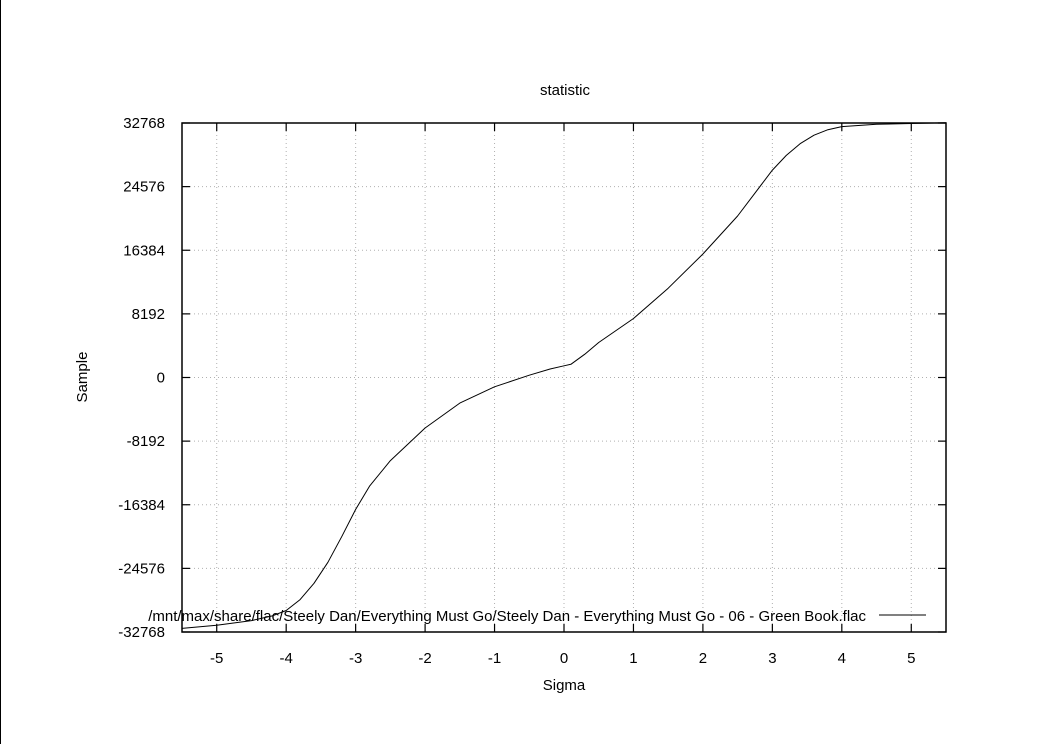  I want to click on x-tick-label: -2, so click(424, 658).